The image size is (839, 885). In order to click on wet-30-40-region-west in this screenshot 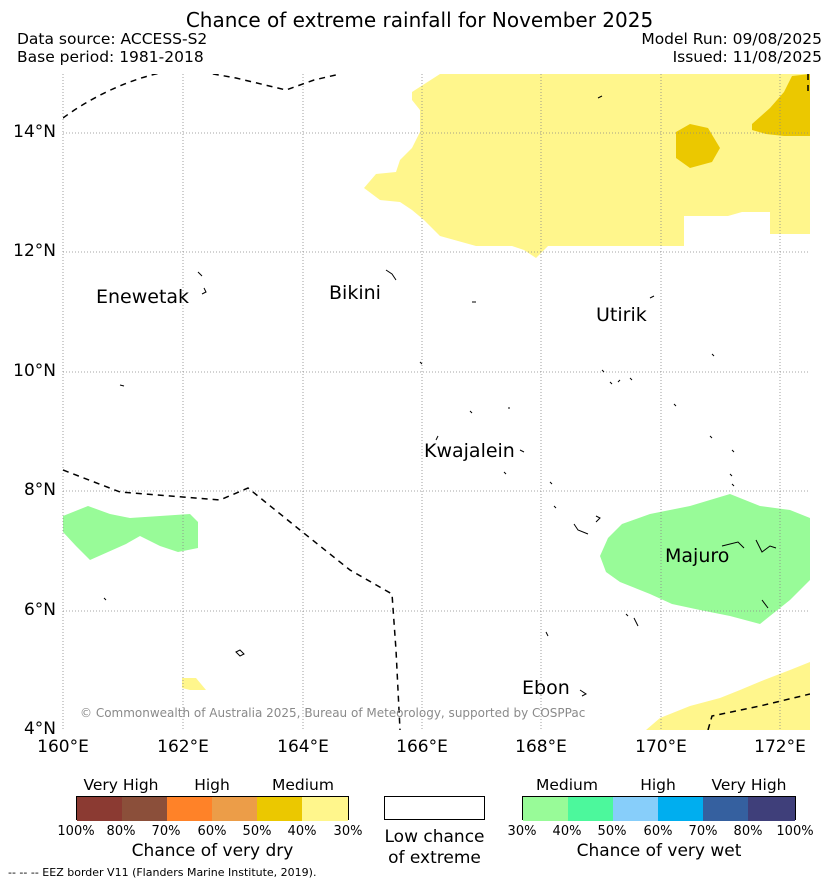, I will do `click(130, 533)`.